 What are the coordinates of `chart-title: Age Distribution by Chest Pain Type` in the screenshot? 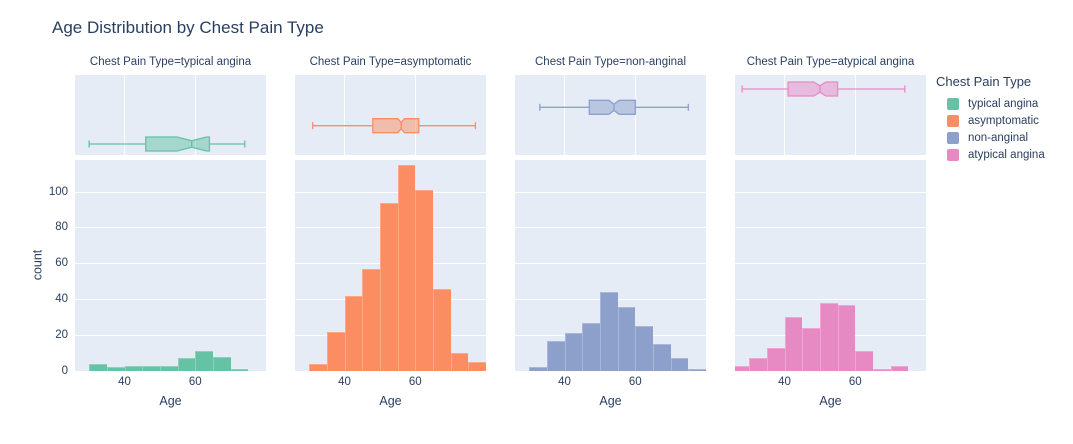 It's located at (188, 27).